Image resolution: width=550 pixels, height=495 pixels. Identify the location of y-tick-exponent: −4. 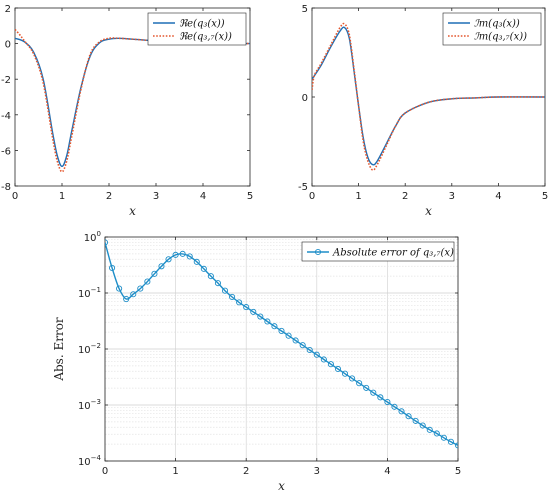
(96, 458).